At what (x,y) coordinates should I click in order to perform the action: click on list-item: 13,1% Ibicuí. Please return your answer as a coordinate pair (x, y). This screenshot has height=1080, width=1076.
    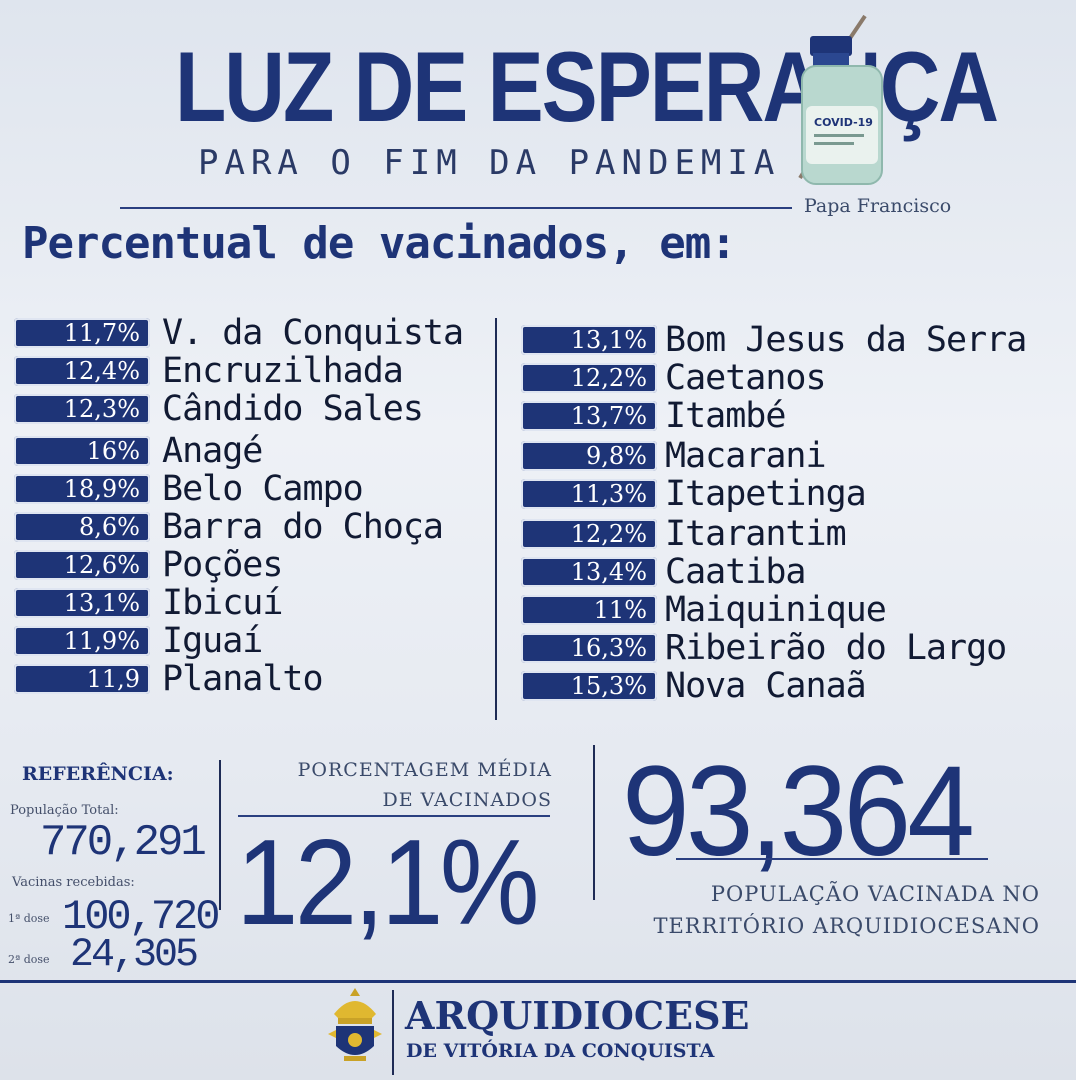
    Looking at the image, I should click on (254, 603).